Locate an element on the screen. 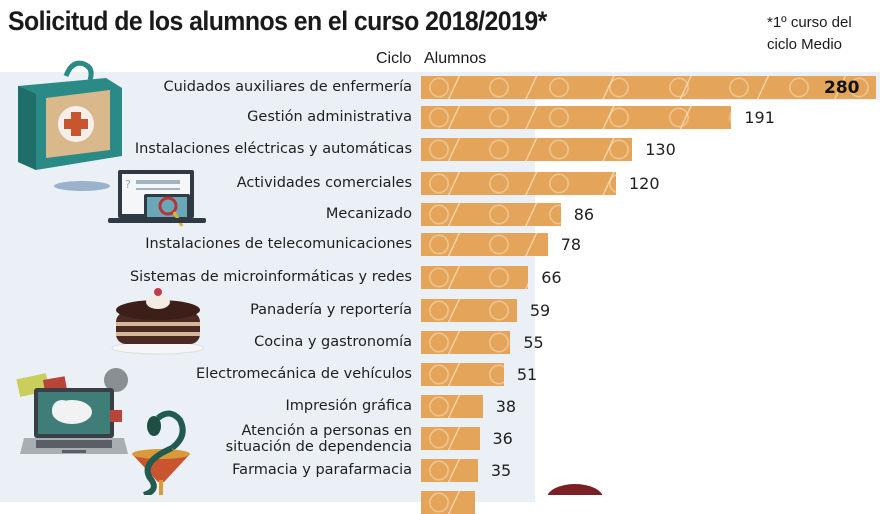  footnote-line-1: *1º curso del is located at coordinates (809, 22).